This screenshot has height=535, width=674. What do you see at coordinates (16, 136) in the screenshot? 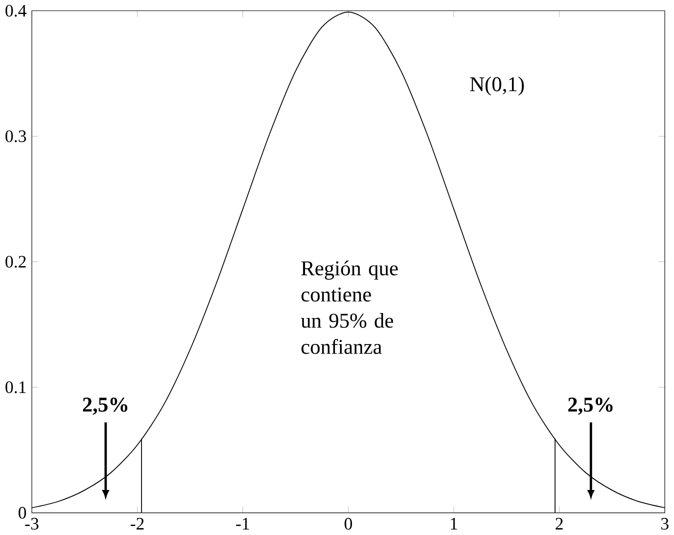
I see `y-tick-label: 0.3` at bounding box center [16, 136].